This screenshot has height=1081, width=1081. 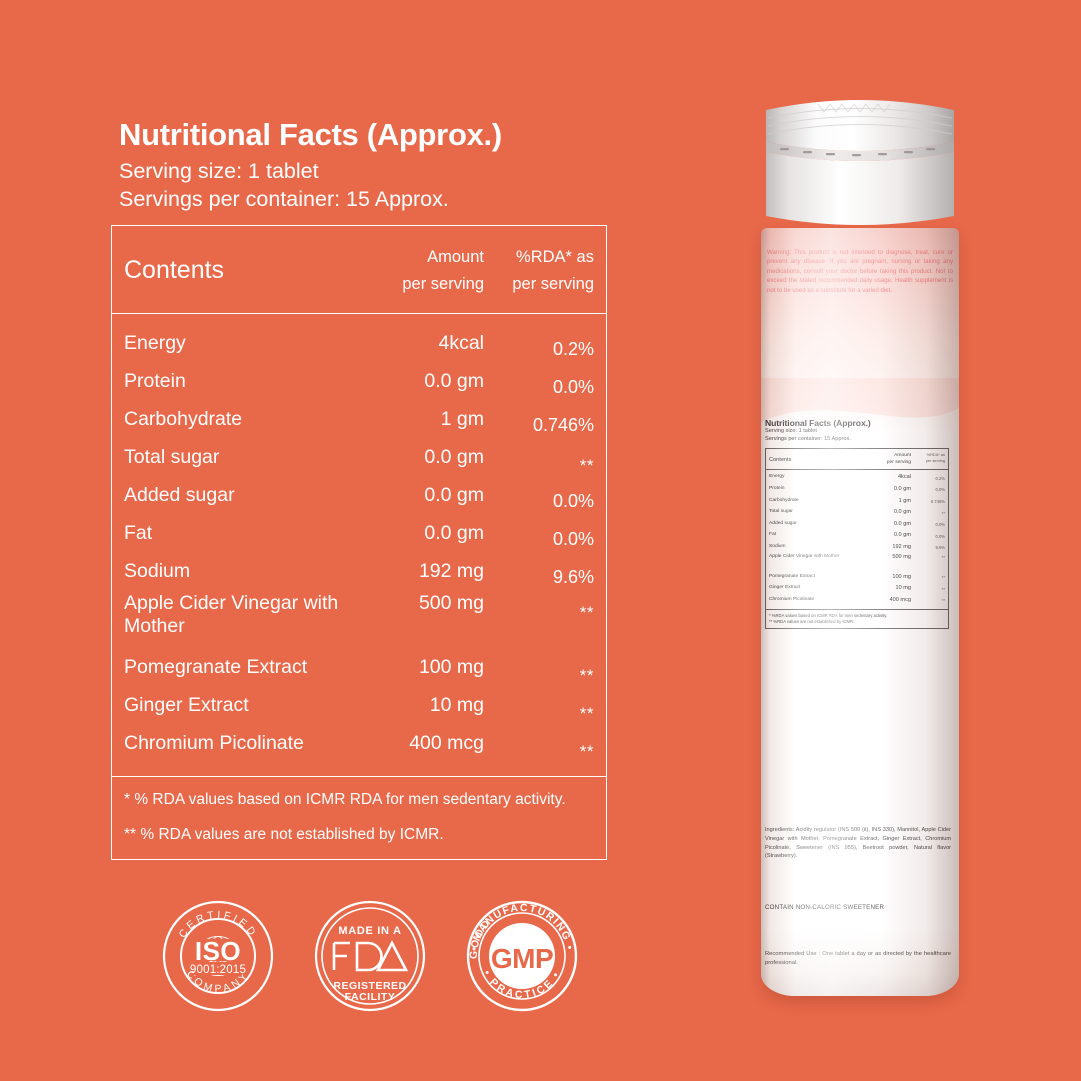 What do you see at coordinates (359, 457) in the screenshot?
I see `table-row: Total sugar 0.0 gm **` at bounding box center [359, 457].